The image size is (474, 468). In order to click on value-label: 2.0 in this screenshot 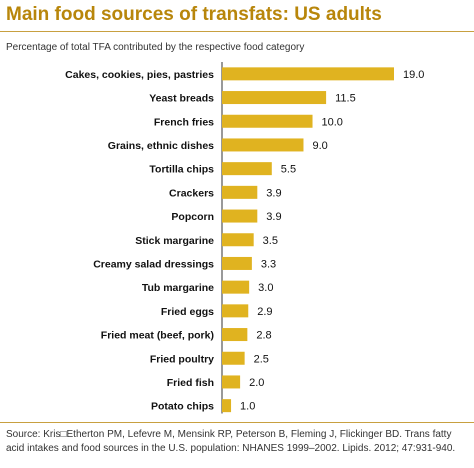, I will do `click(256, 383)`.